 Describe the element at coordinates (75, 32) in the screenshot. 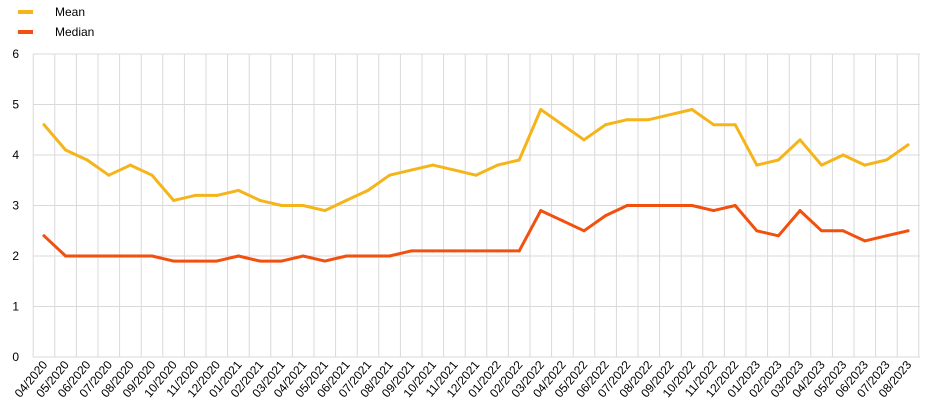

I see `legend-label-median: Median` at that location.